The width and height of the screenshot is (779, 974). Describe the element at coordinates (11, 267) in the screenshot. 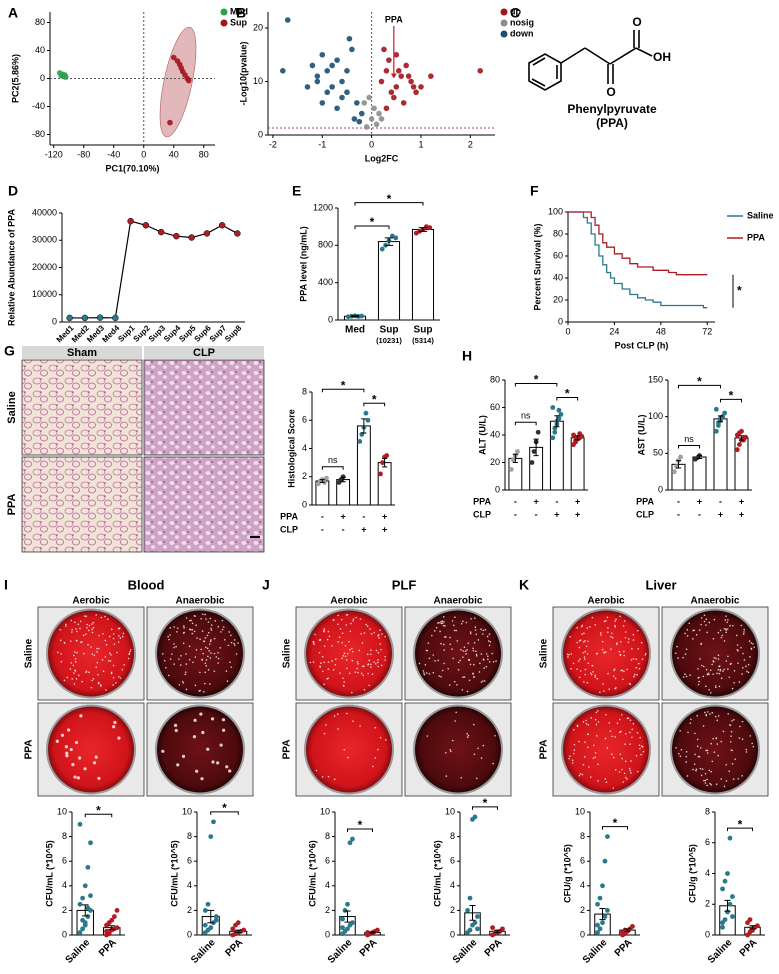

I see `y-axis-label: Relative Abundance of PPA` at that location.